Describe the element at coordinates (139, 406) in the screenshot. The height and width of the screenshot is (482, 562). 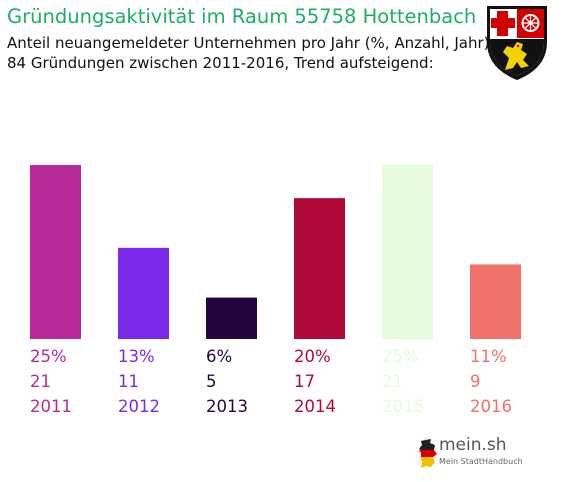
I see `year-label-2012: 2012` at that location.